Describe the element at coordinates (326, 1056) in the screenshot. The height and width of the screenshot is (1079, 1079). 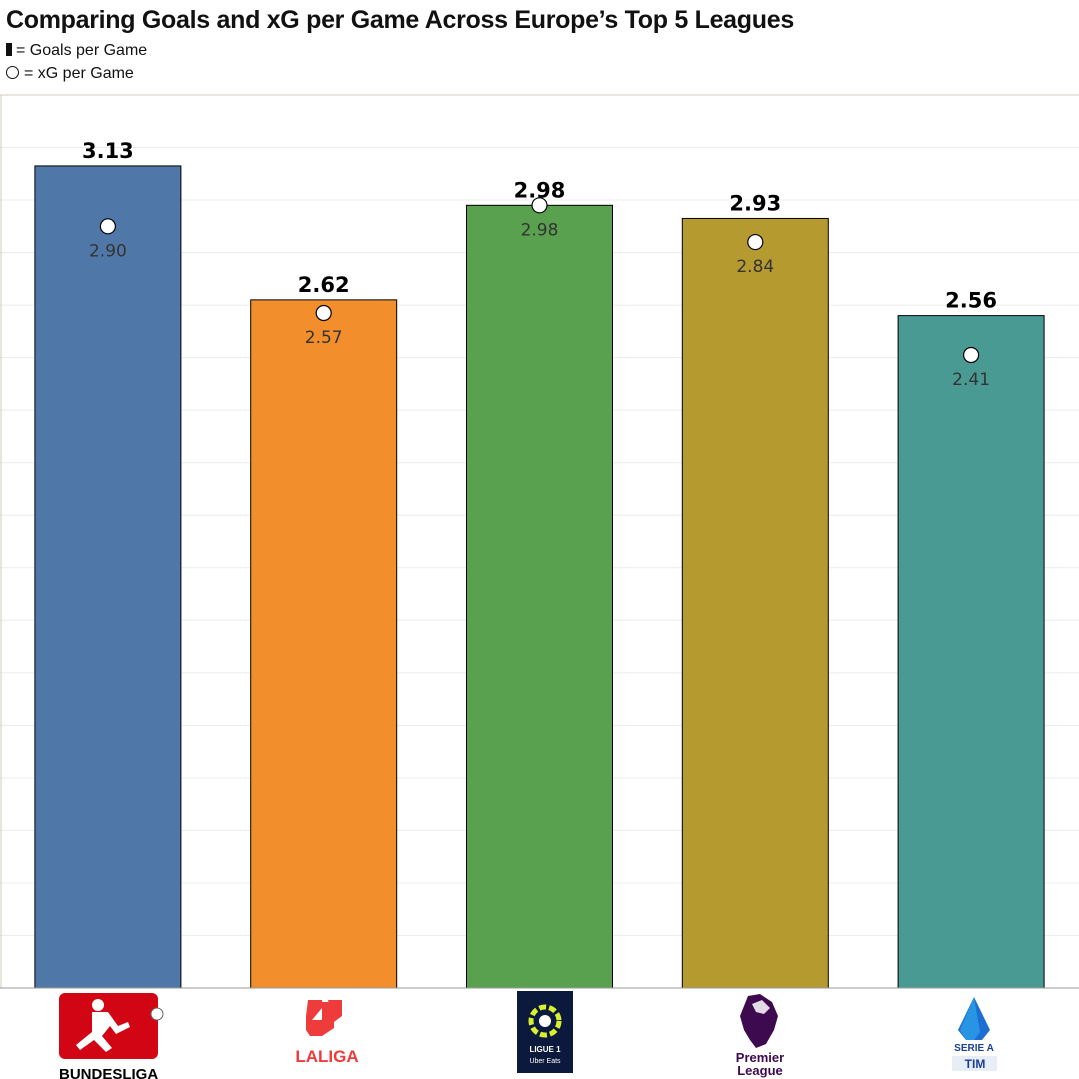
I see `svg-text: LALIGA` at that location.